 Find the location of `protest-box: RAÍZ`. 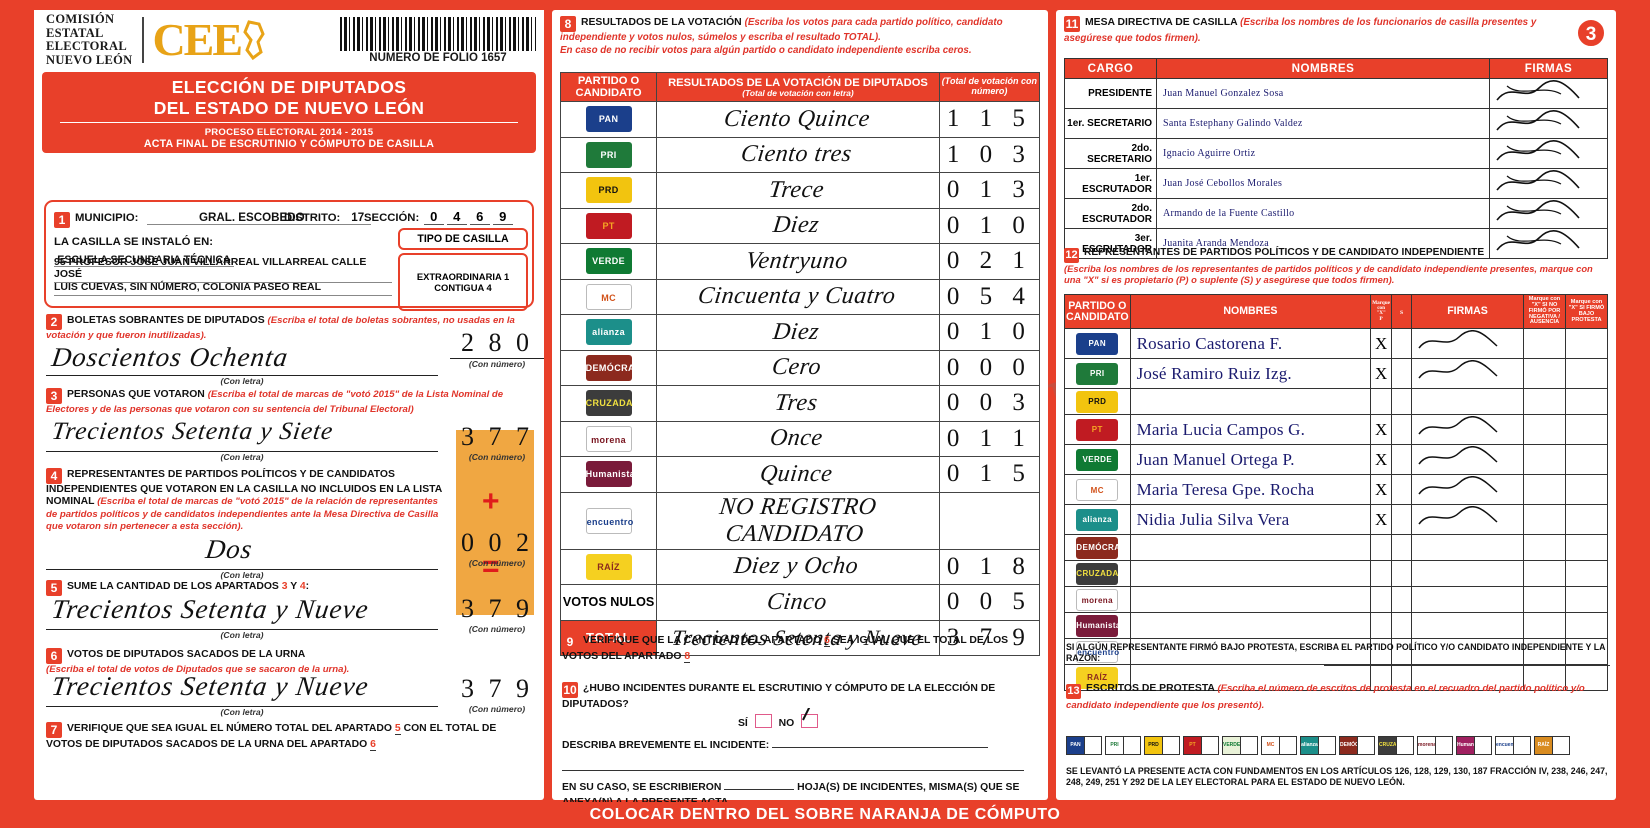

protest-box: RAÍZ is located at coordinates (1552, 745).